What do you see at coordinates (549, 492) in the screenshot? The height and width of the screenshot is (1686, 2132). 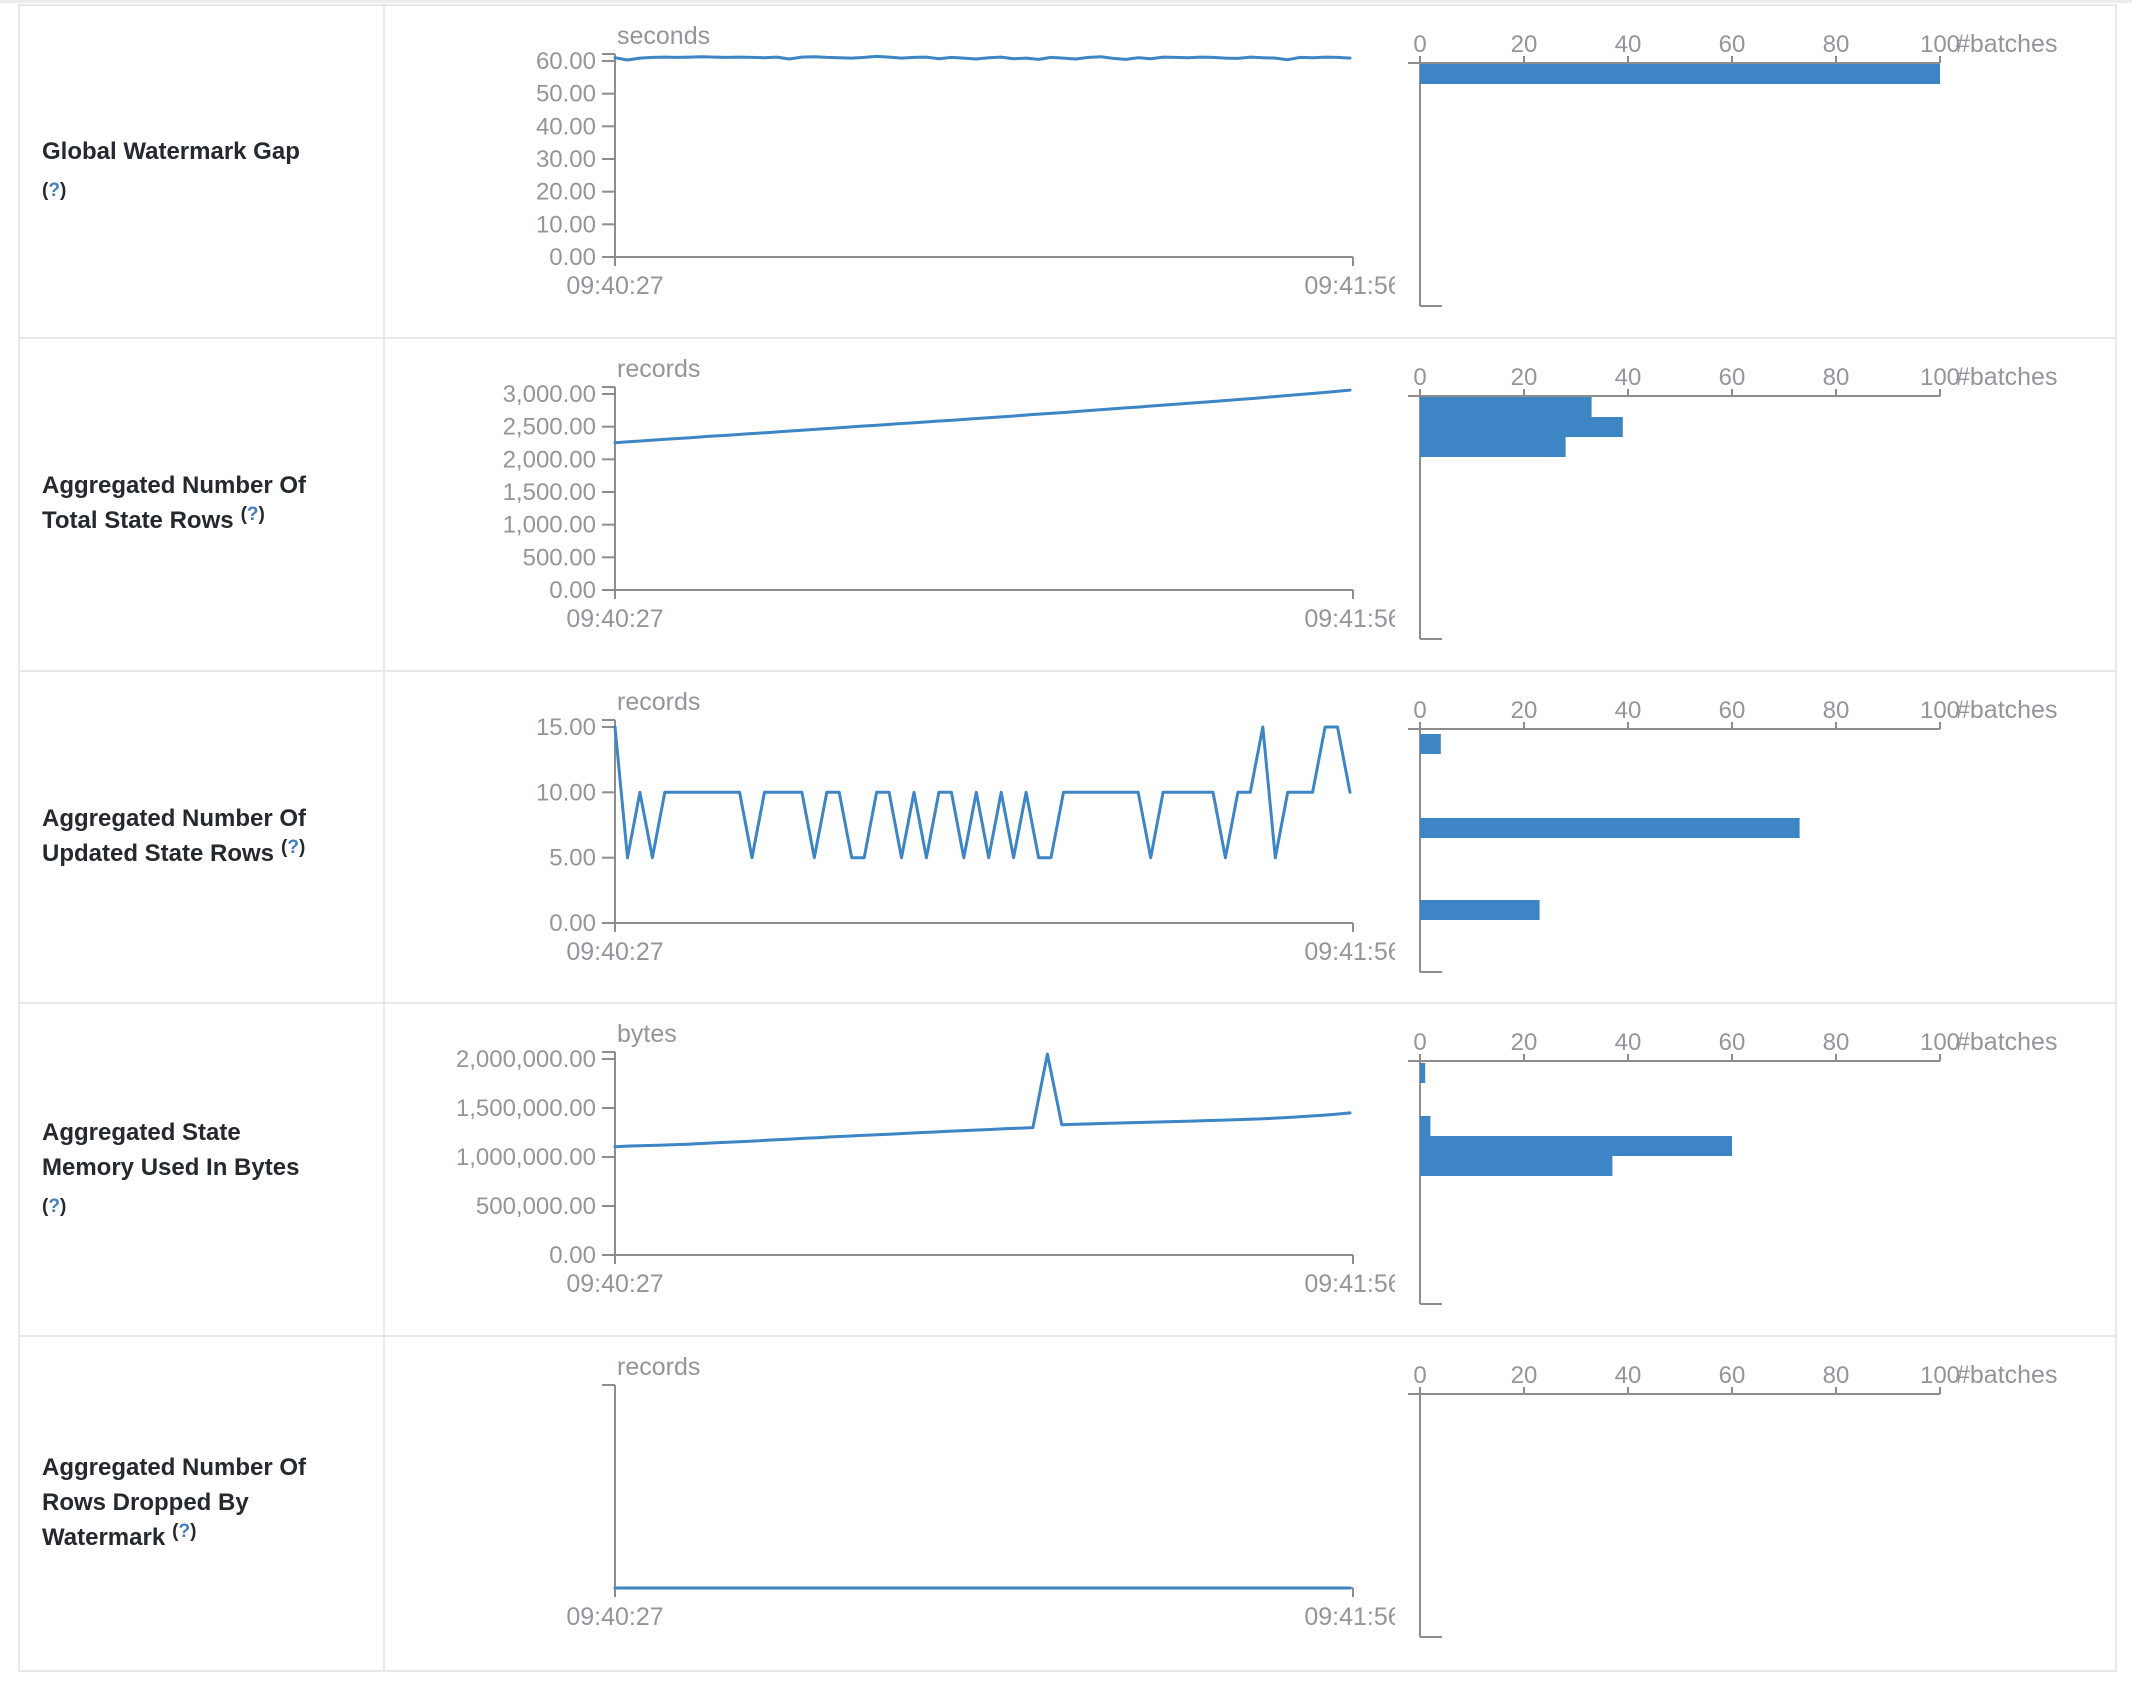 I see `y-tick-label: 1,500.00` at bounding box center [549, 492].